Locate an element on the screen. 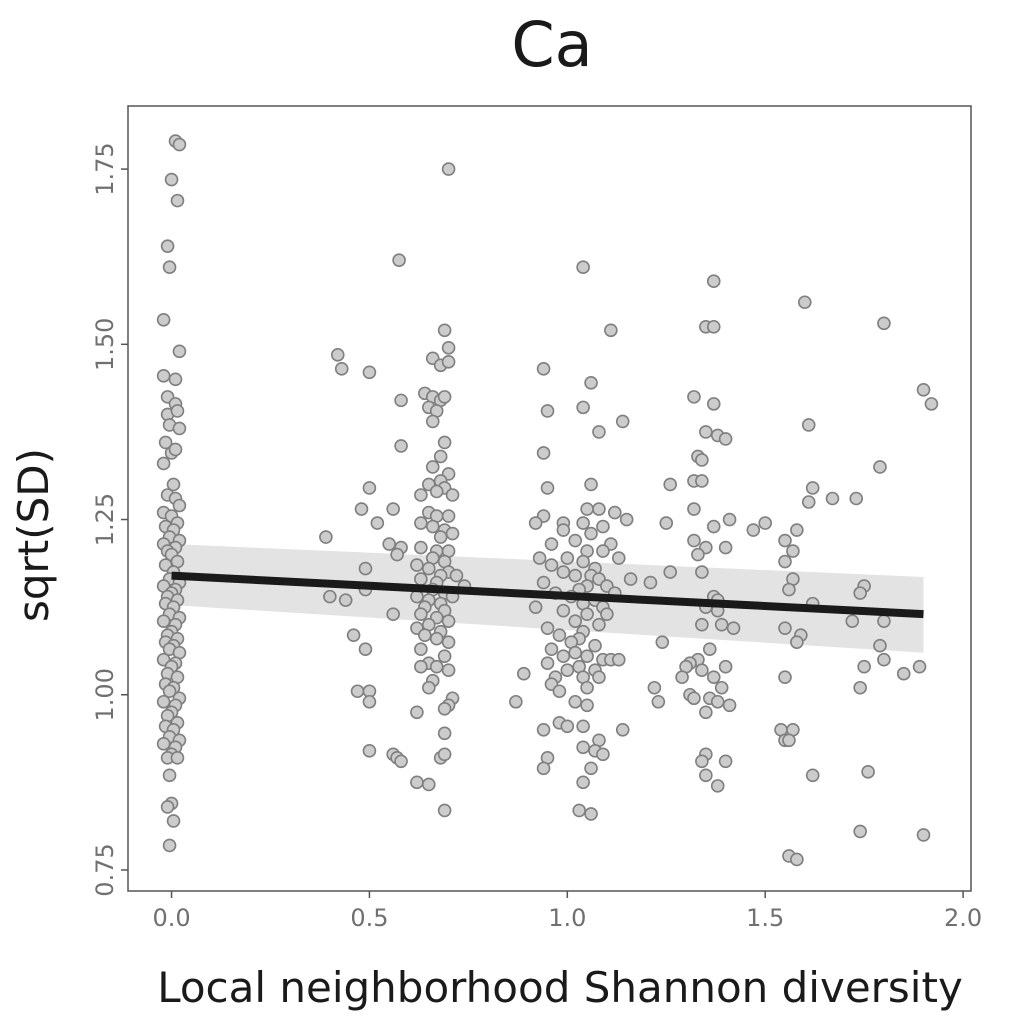 This screenshot has height=1017, width=1017. x-tick-label: 0.0 is located at coordinates (171, 918).